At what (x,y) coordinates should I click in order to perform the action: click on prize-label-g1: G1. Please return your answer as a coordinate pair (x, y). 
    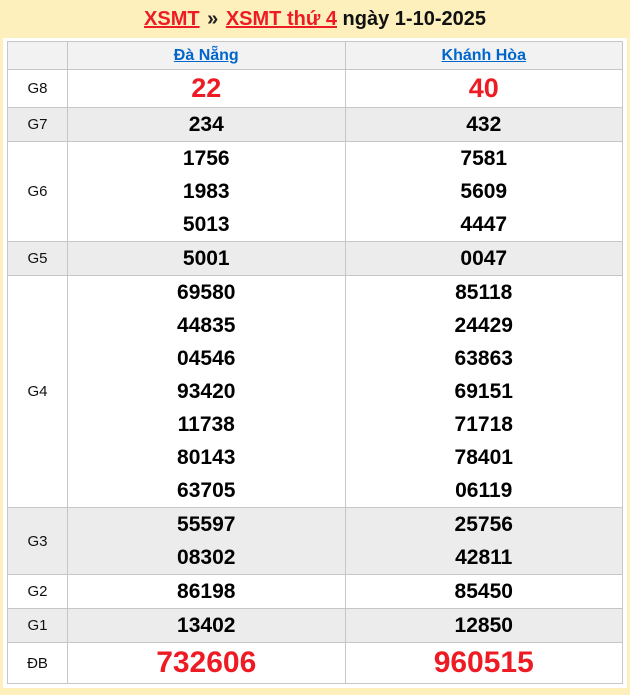
    Looking at the image, I should click on (37, 625).